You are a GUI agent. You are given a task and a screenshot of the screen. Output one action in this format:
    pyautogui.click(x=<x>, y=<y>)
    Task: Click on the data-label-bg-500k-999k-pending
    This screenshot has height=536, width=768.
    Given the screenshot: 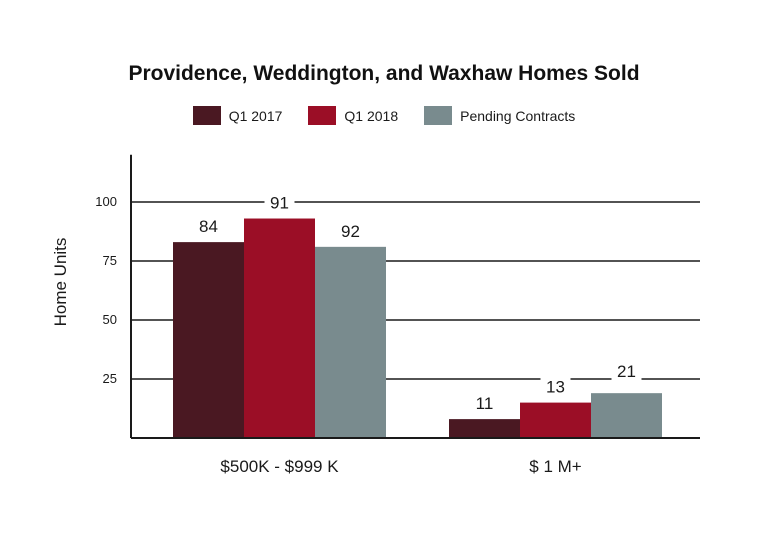 What is the action you would take?
    pyautogui.click(x=350, y=231)
    